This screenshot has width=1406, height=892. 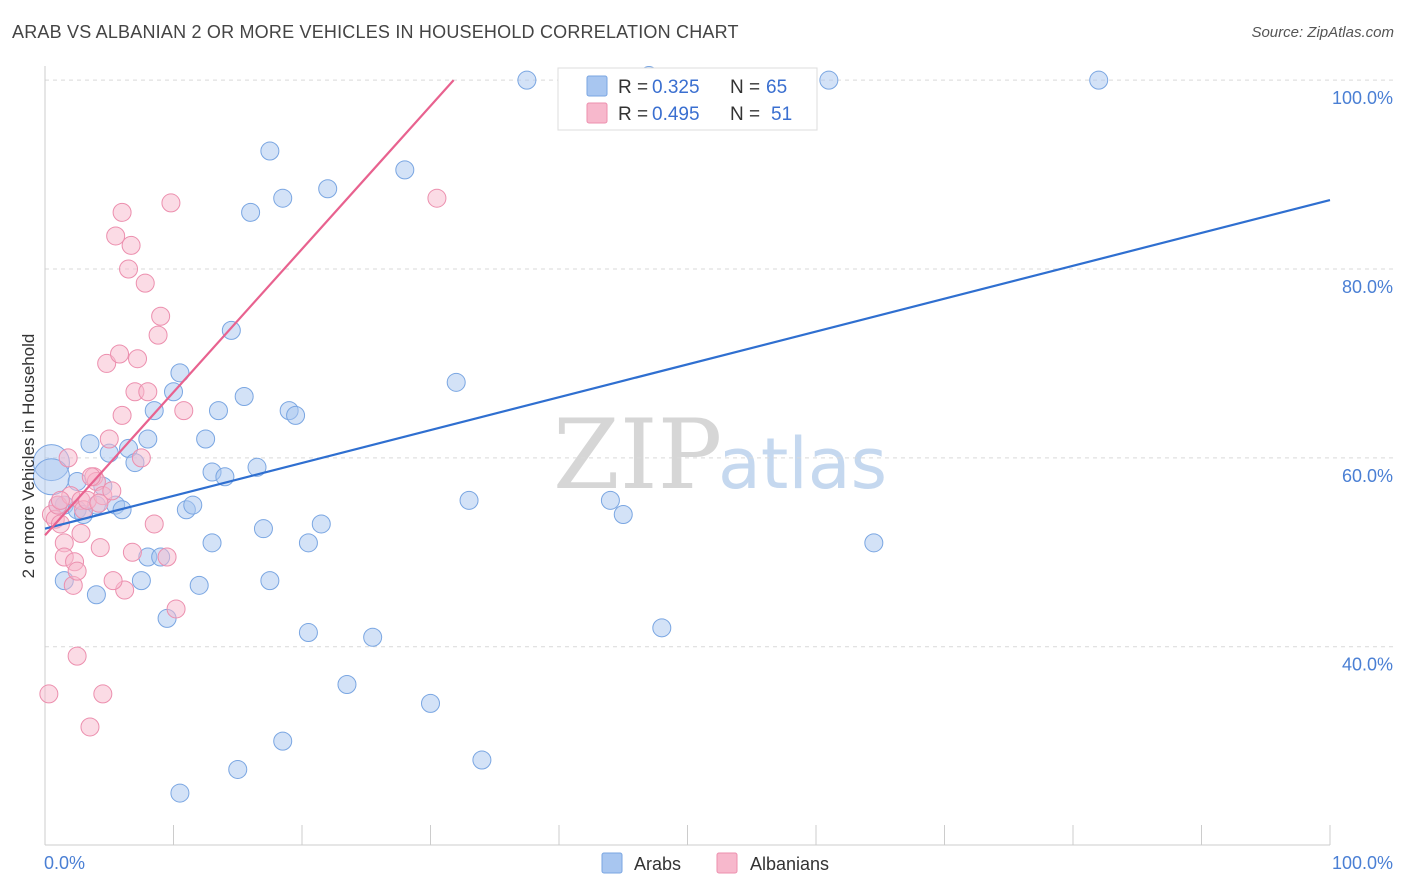 I want to click on x-tick-label-min: 0.0%, so click(x=64, y=863).